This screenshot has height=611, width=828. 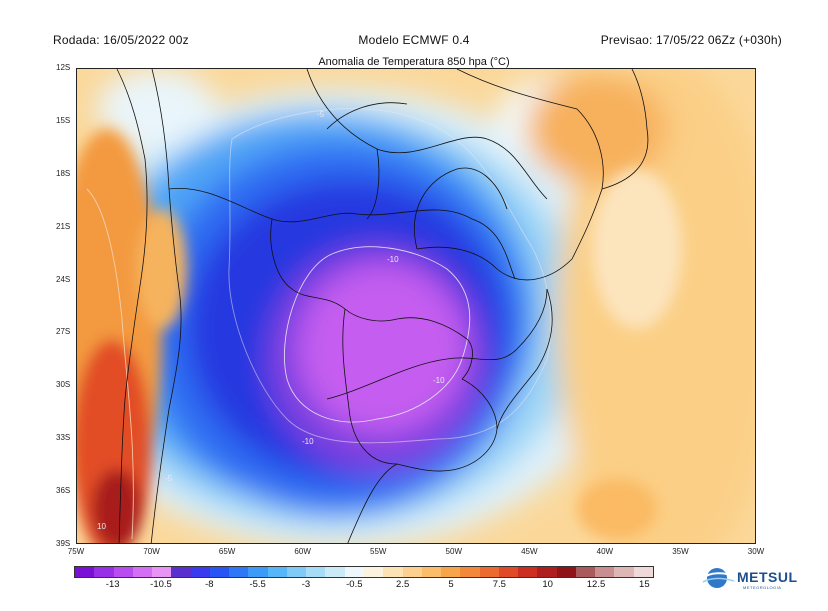 I want to click on lat-tick-label: 27S, so click(x=63, y=332).